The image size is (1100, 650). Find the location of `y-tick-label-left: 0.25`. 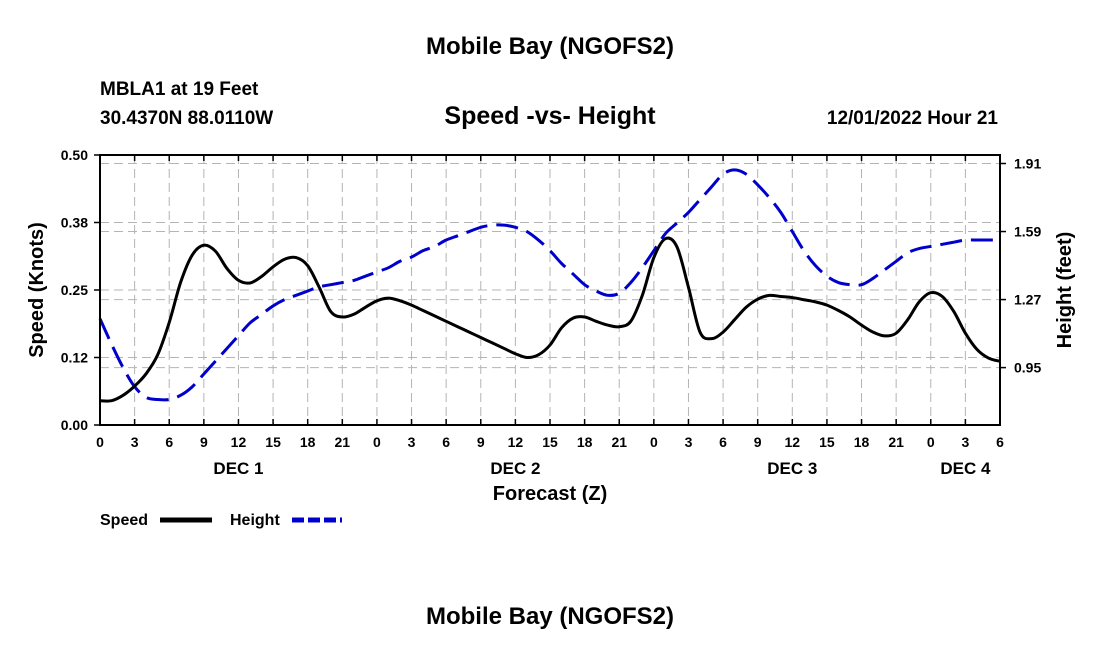

y-tick-label-left: 0.25 is located at coordinates (74, 290).